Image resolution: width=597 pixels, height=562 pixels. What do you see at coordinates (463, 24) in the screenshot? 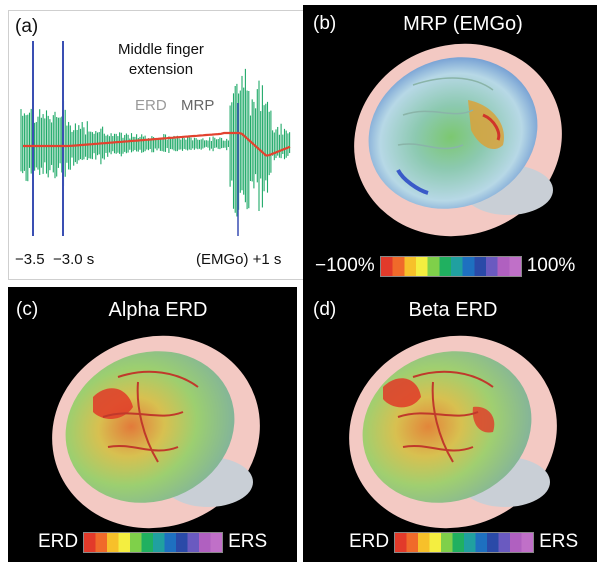
I see `panel-b-title: MRP (EMGo)` at bounding box center [463, 24].